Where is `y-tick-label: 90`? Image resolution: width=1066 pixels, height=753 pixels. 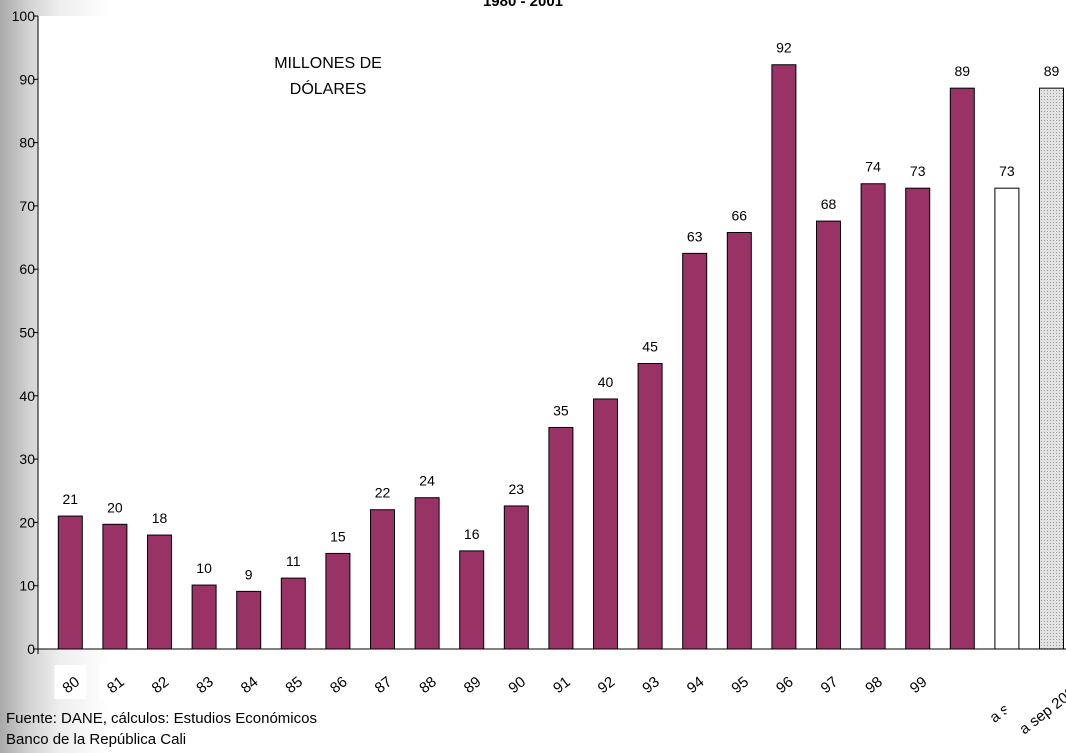
y-tick-label: 90 is located at coordinates (27, 79).